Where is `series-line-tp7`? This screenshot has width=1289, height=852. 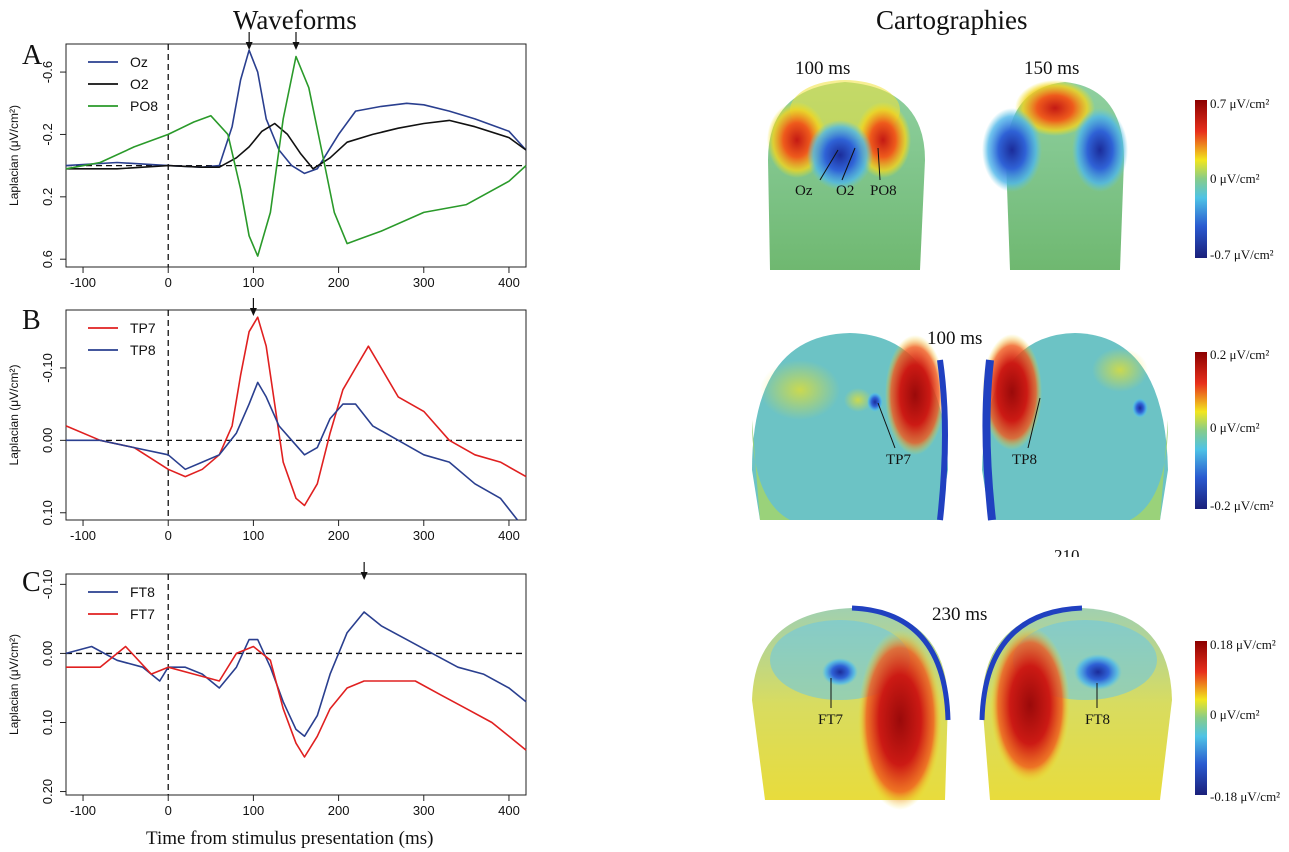 series-line-tp7 is located at coordinates (296, 411).